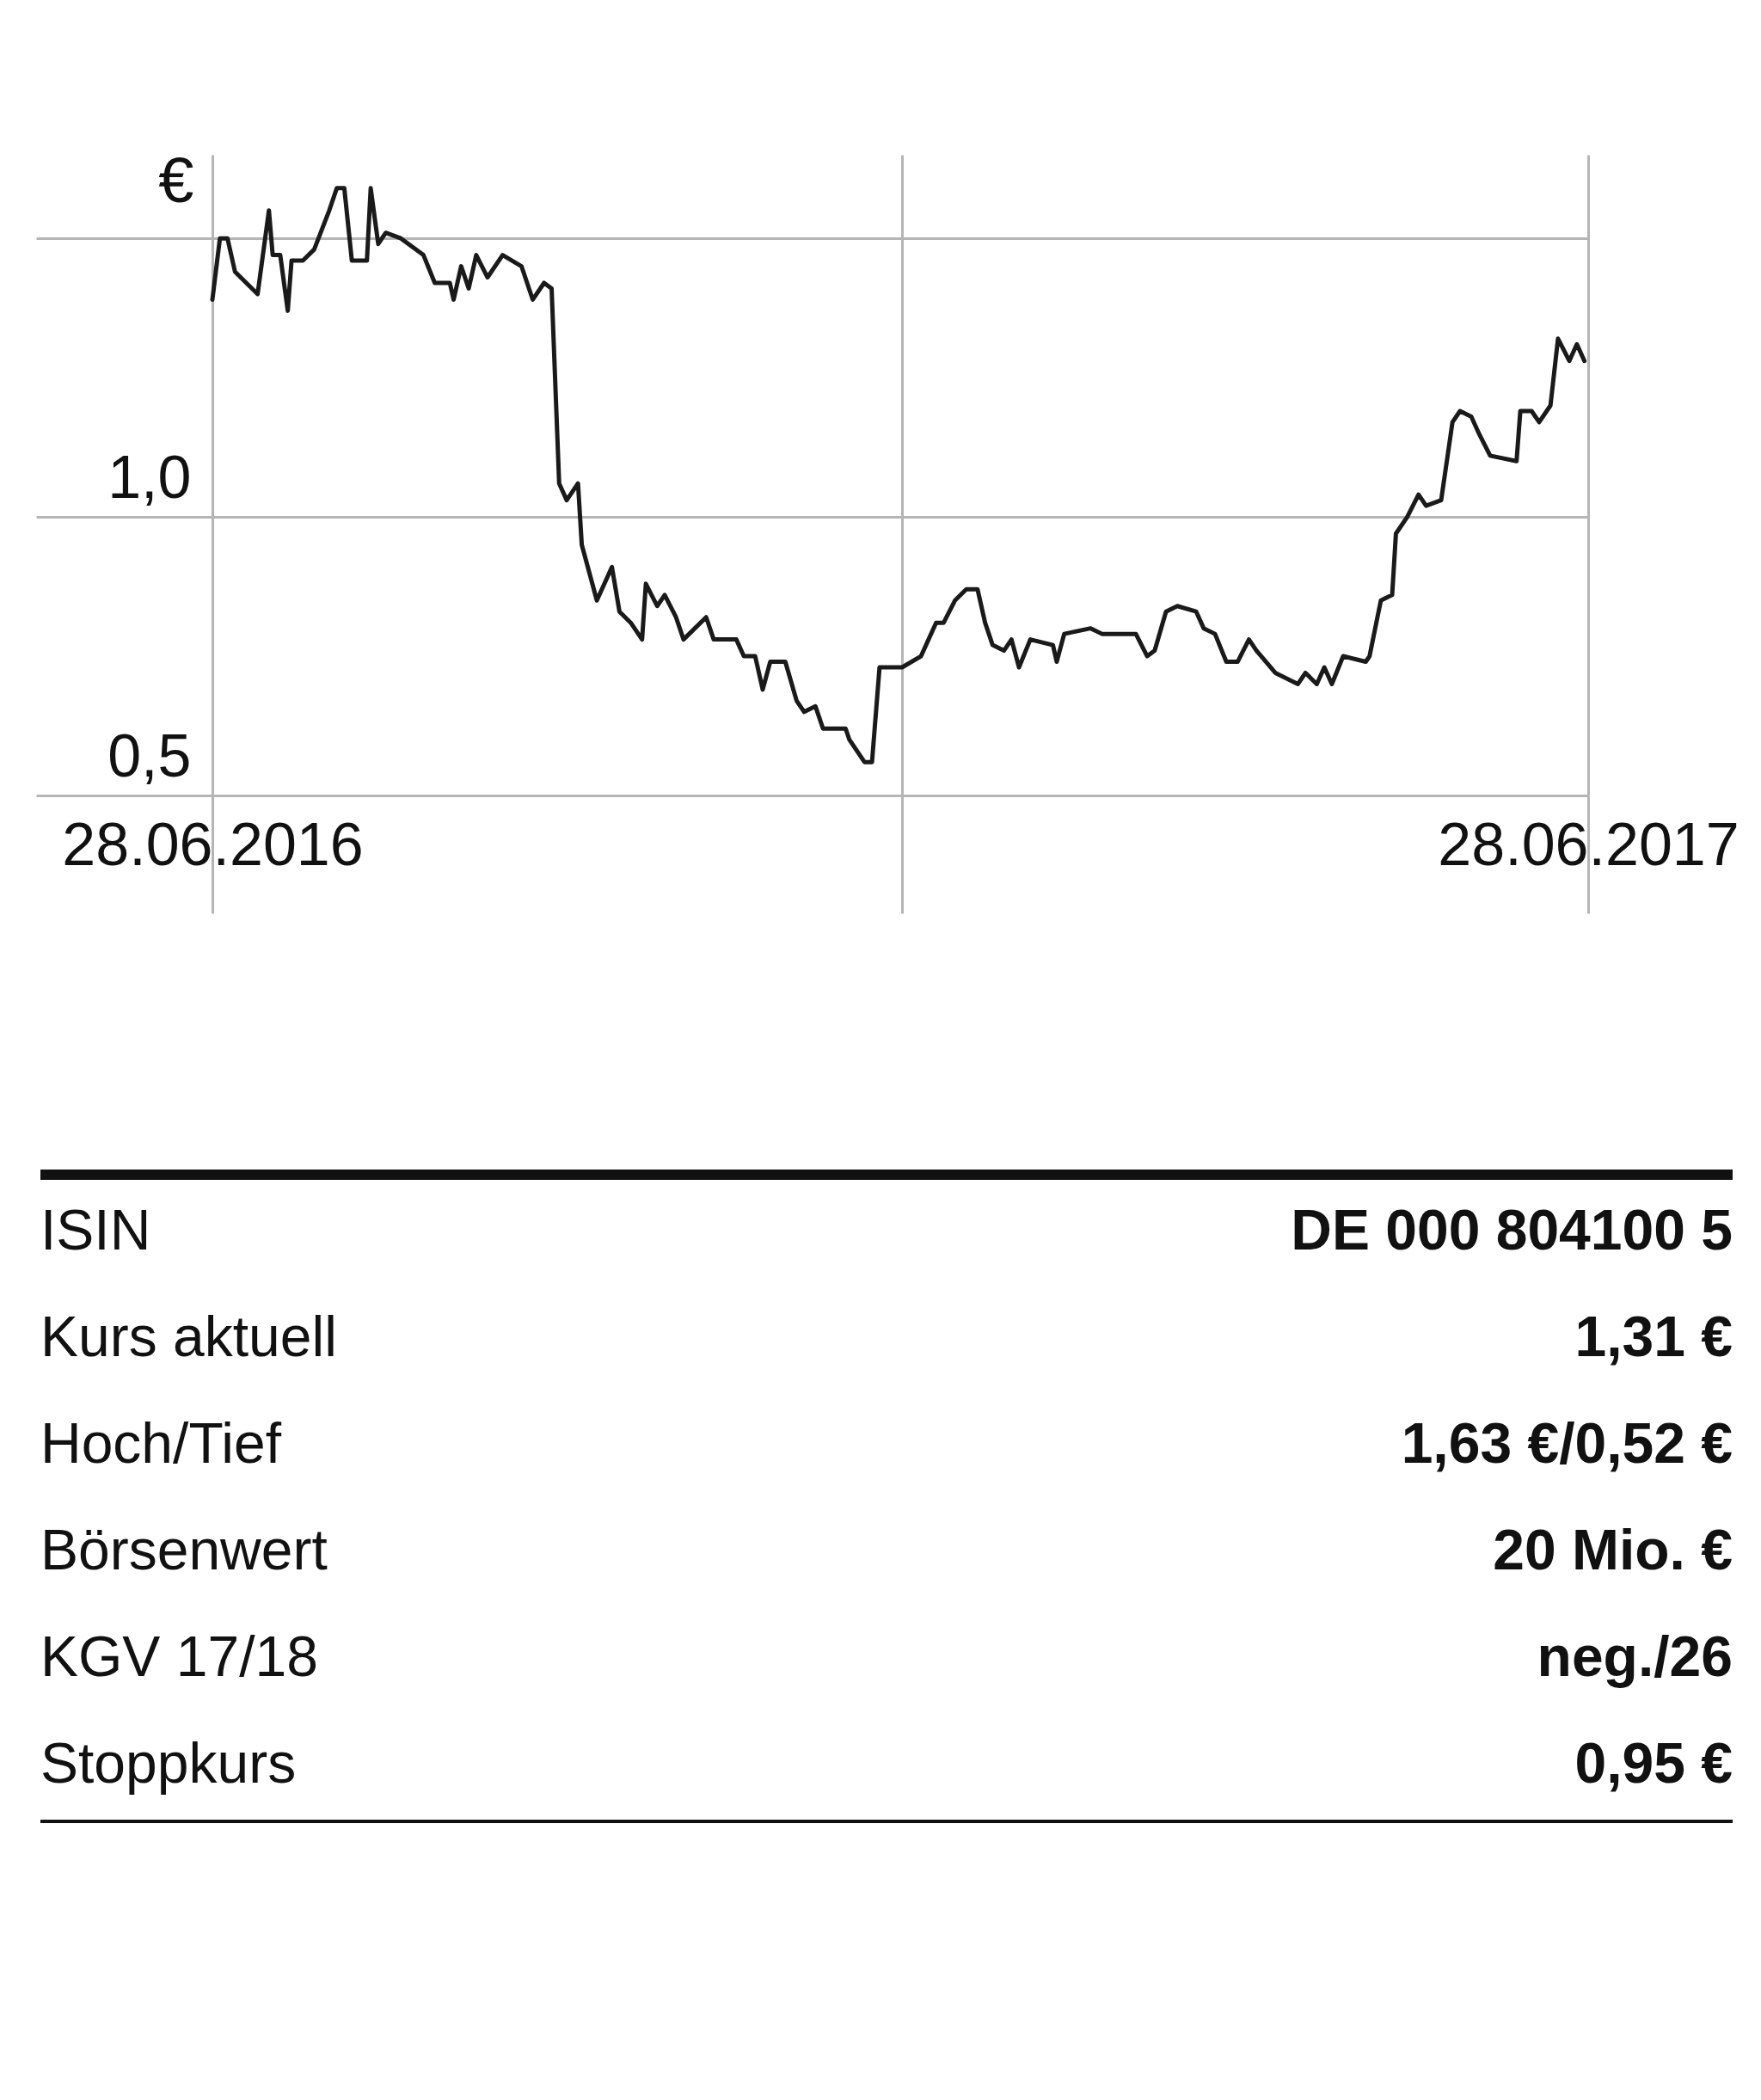  Describe the element at coordinates (179, 1657) in the screenshot. I see `text: KGV 17/18` at that location.